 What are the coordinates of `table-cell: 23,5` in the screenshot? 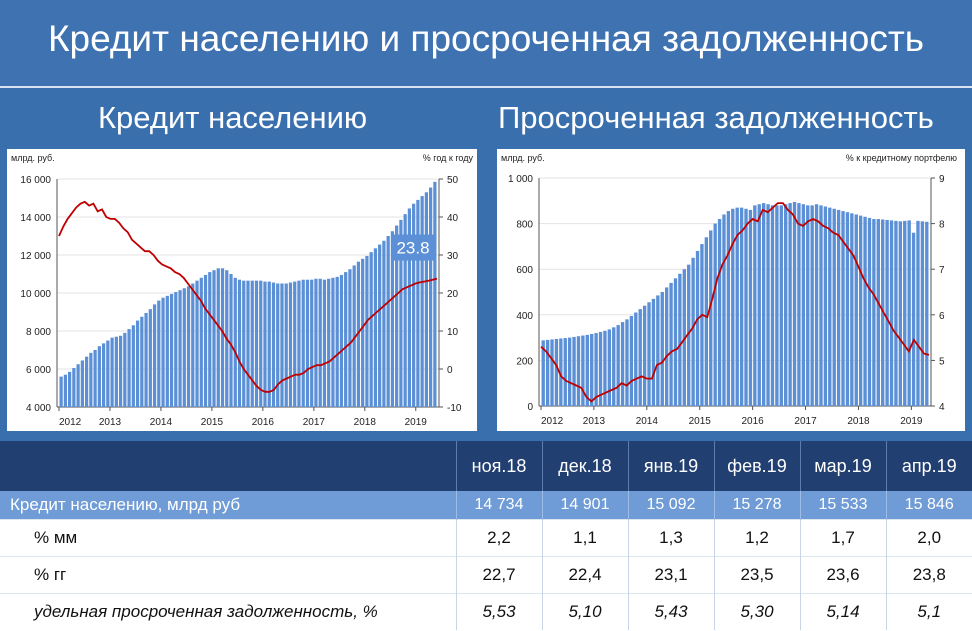 It's located at (756, 574).